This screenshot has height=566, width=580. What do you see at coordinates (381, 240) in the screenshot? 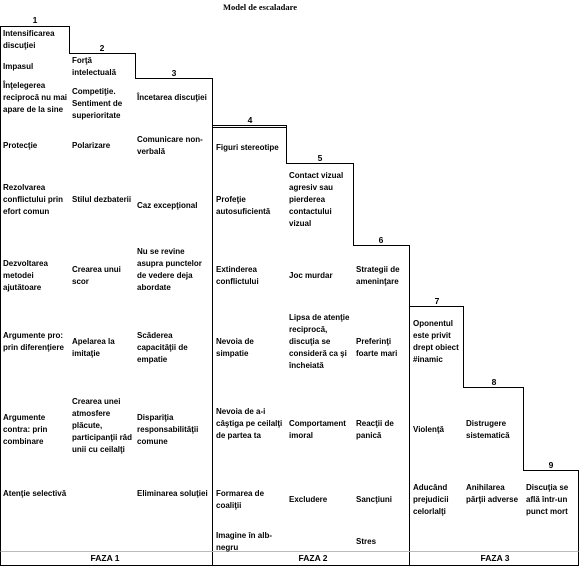
I see `step-number-6: 6` at bounding box center [381, 240].